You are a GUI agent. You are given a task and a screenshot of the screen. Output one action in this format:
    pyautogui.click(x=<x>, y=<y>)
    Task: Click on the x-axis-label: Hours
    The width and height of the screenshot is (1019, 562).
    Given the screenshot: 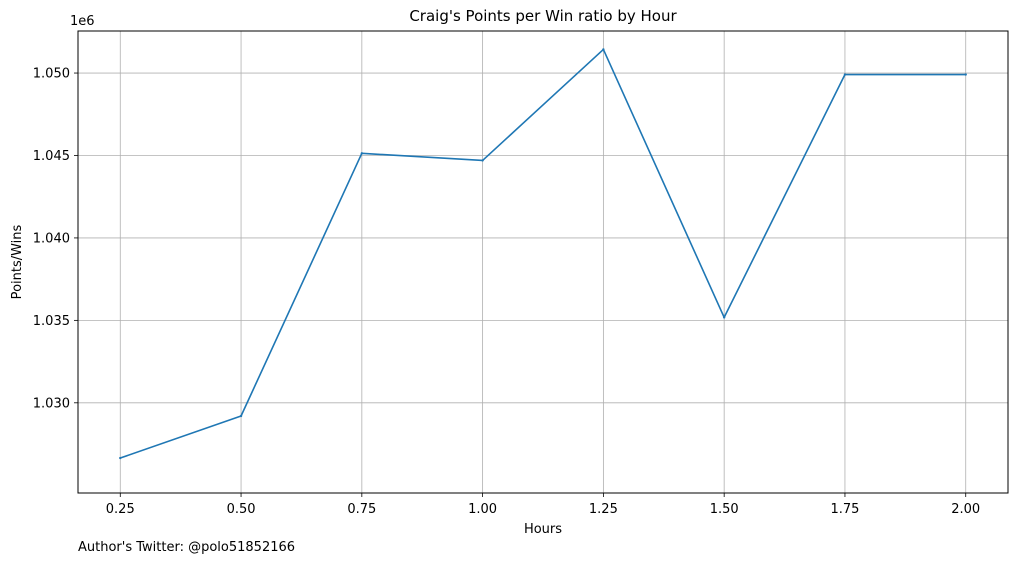 What is the action you would take?
    pyautogui.click(x=543, y=529)
    